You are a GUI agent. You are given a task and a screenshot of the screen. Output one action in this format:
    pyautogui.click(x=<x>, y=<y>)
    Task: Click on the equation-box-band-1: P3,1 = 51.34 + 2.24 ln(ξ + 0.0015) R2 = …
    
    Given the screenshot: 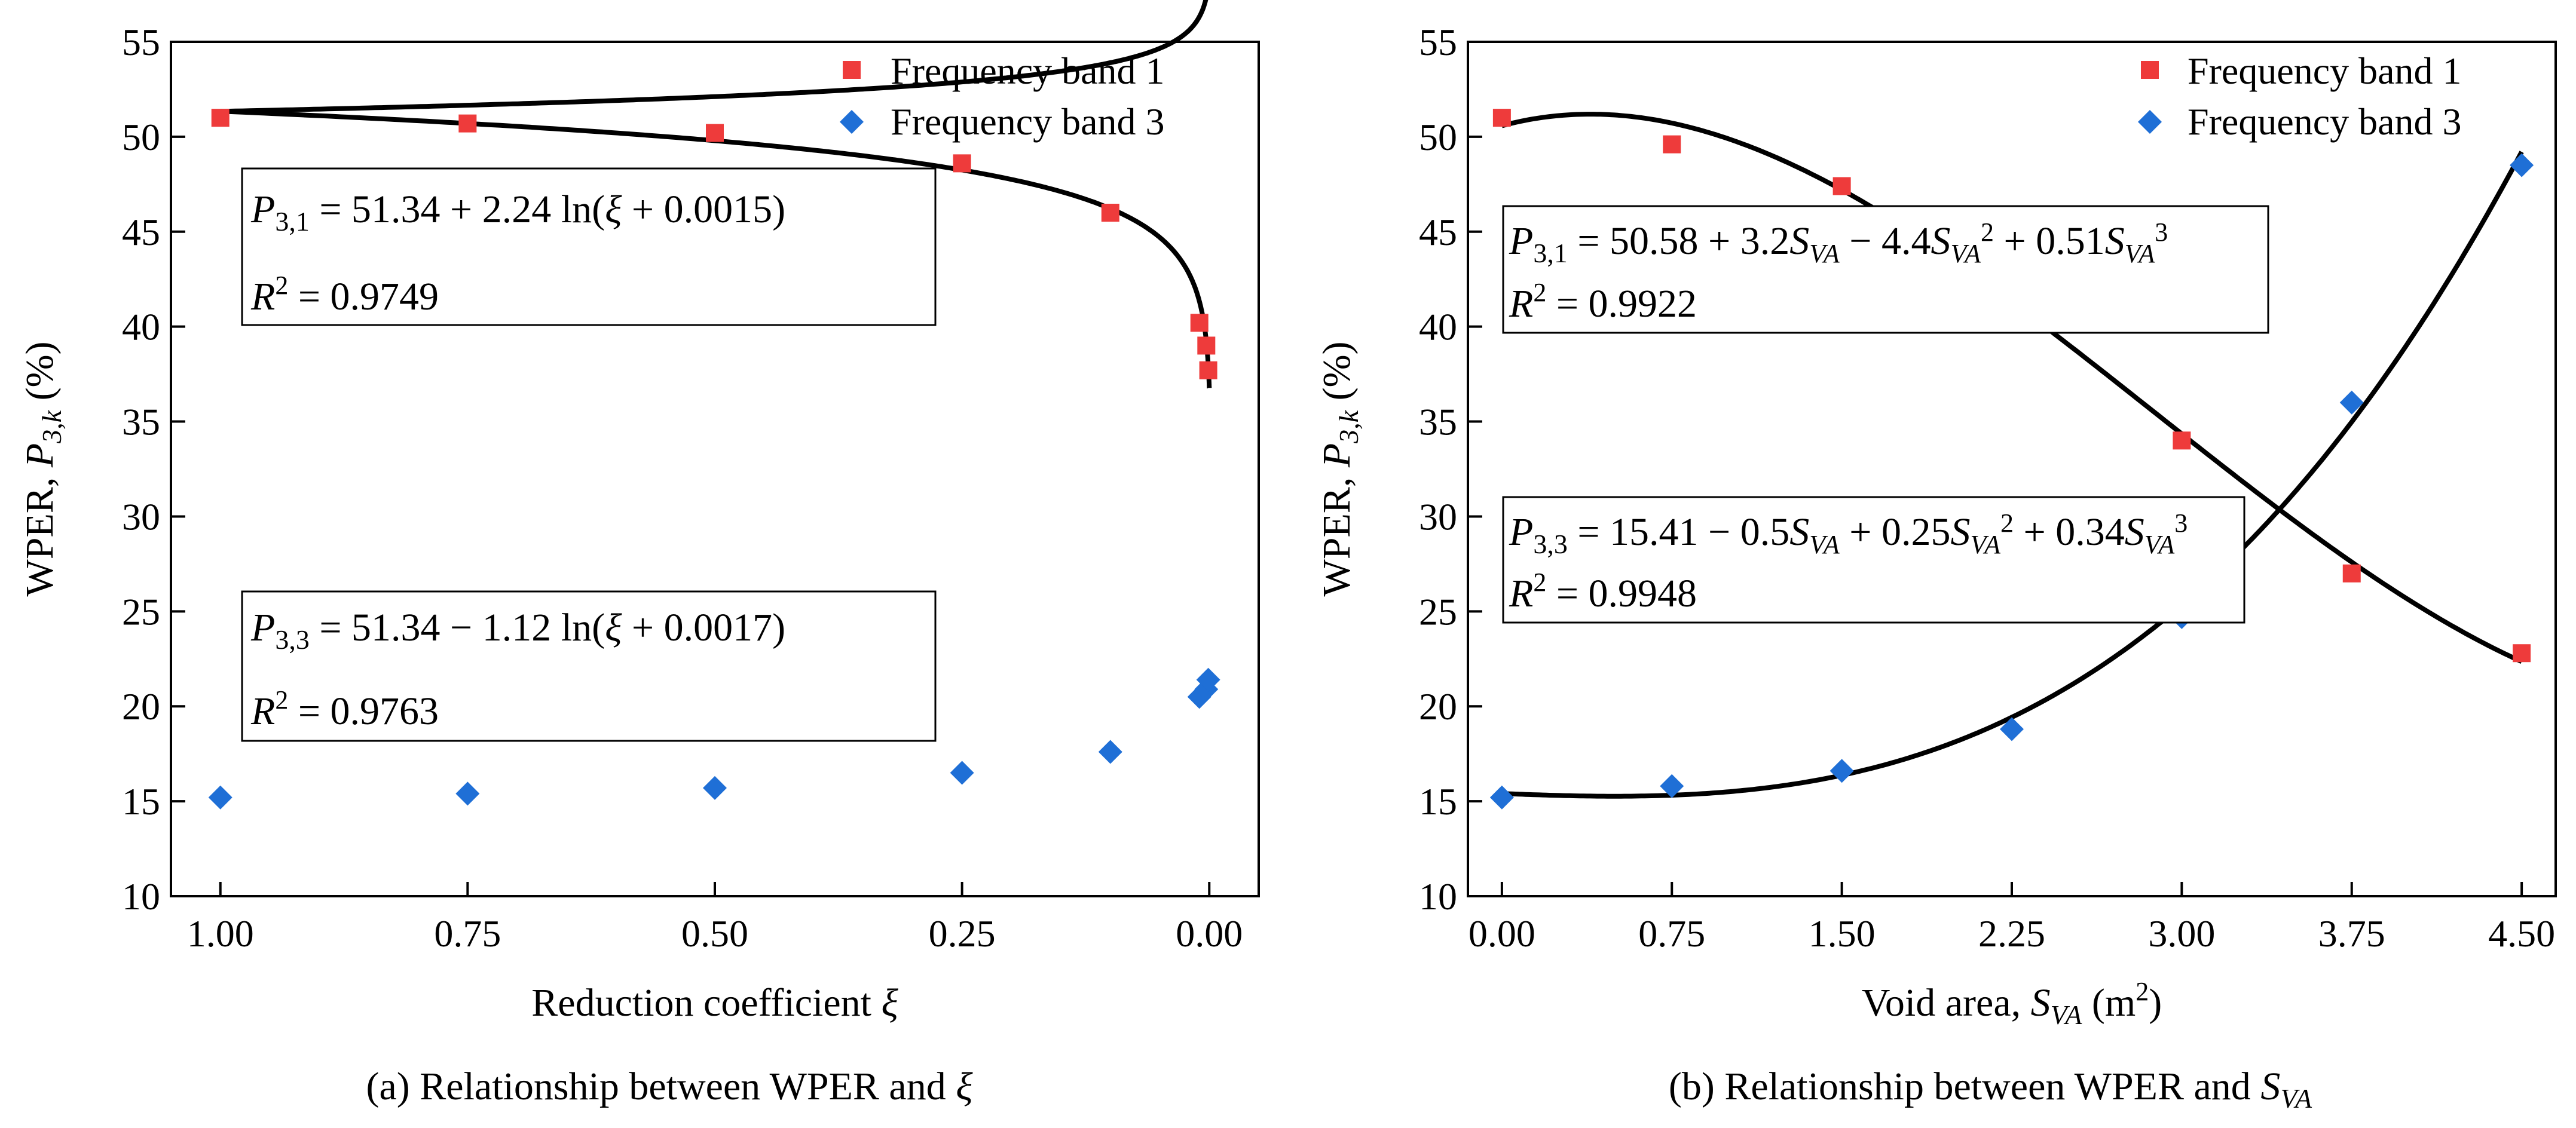 What is the action you would take?
    pyautogui.click(x=589, y=246)
    